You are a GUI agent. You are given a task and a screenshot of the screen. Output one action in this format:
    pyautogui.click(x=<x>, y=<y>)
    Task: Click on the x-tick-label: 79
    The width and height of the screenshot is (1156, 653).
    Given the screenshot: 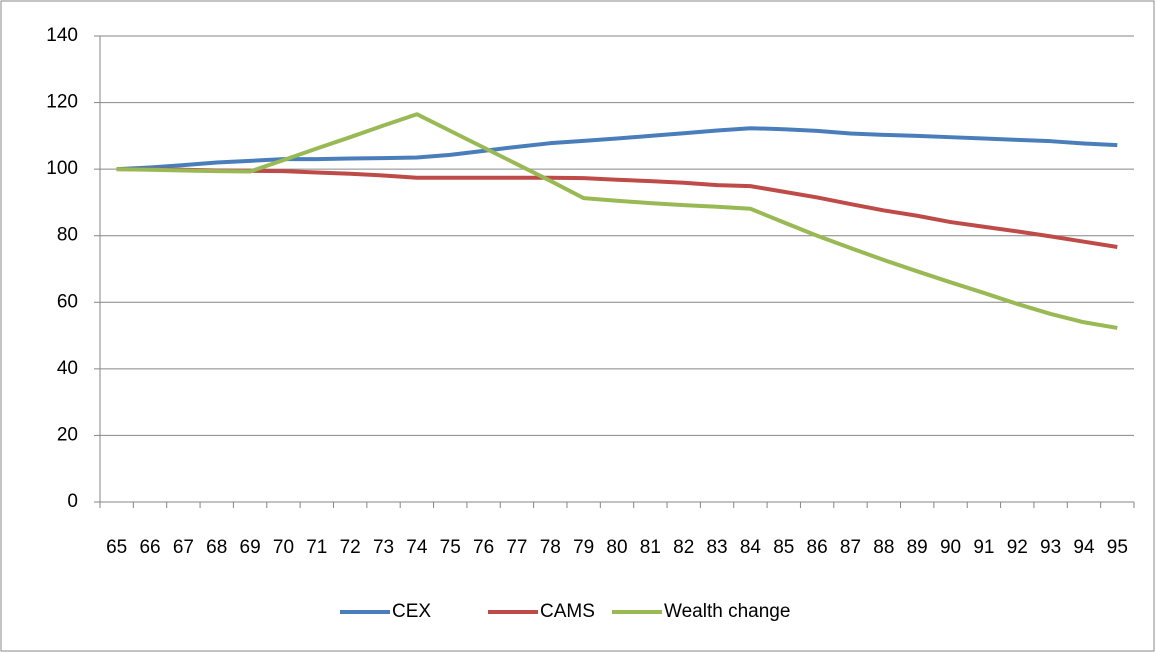 What is the action you would take?
    pyautogui.click(x=583, y=547)
    